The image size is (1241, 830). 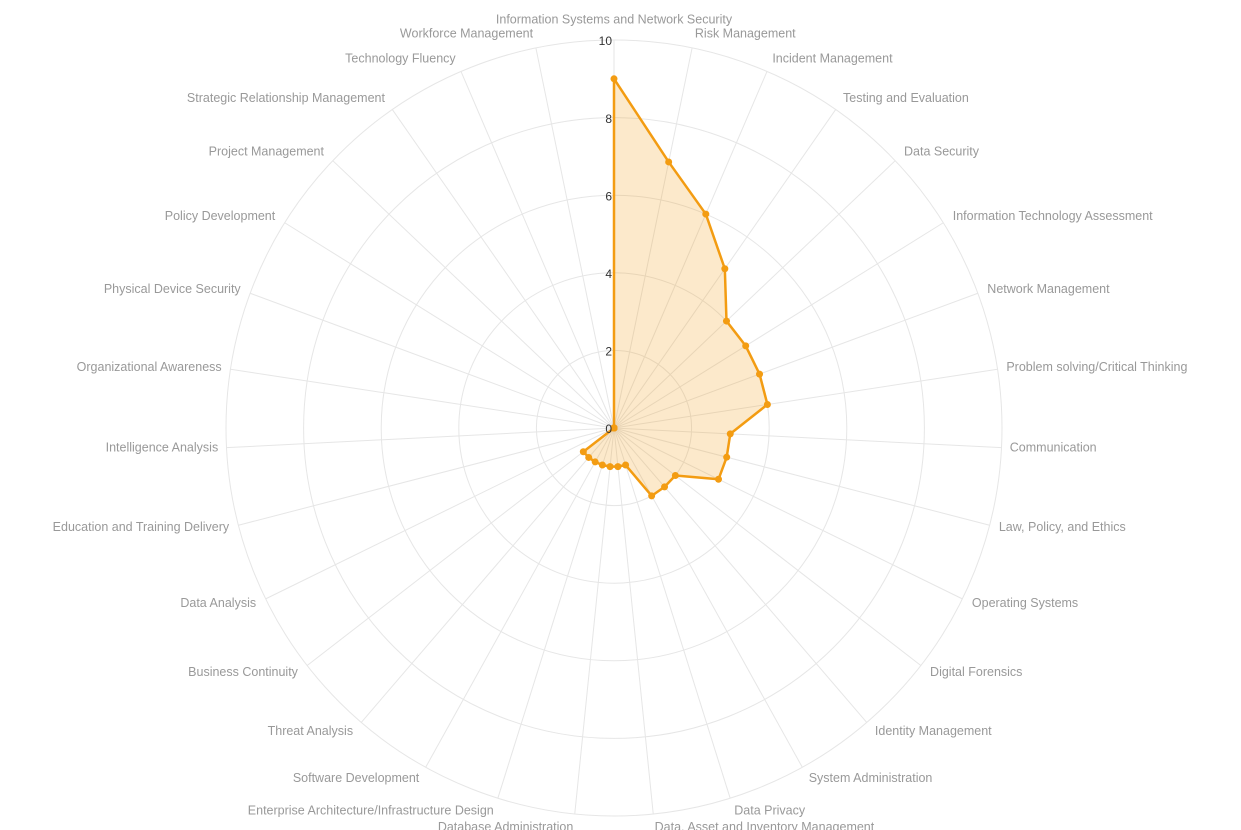 What do you see at coordinates (1062, 527) in the screenshot?
I see `category-label: Law, Policy, and Ethics` at bounding box center [1062, 527].